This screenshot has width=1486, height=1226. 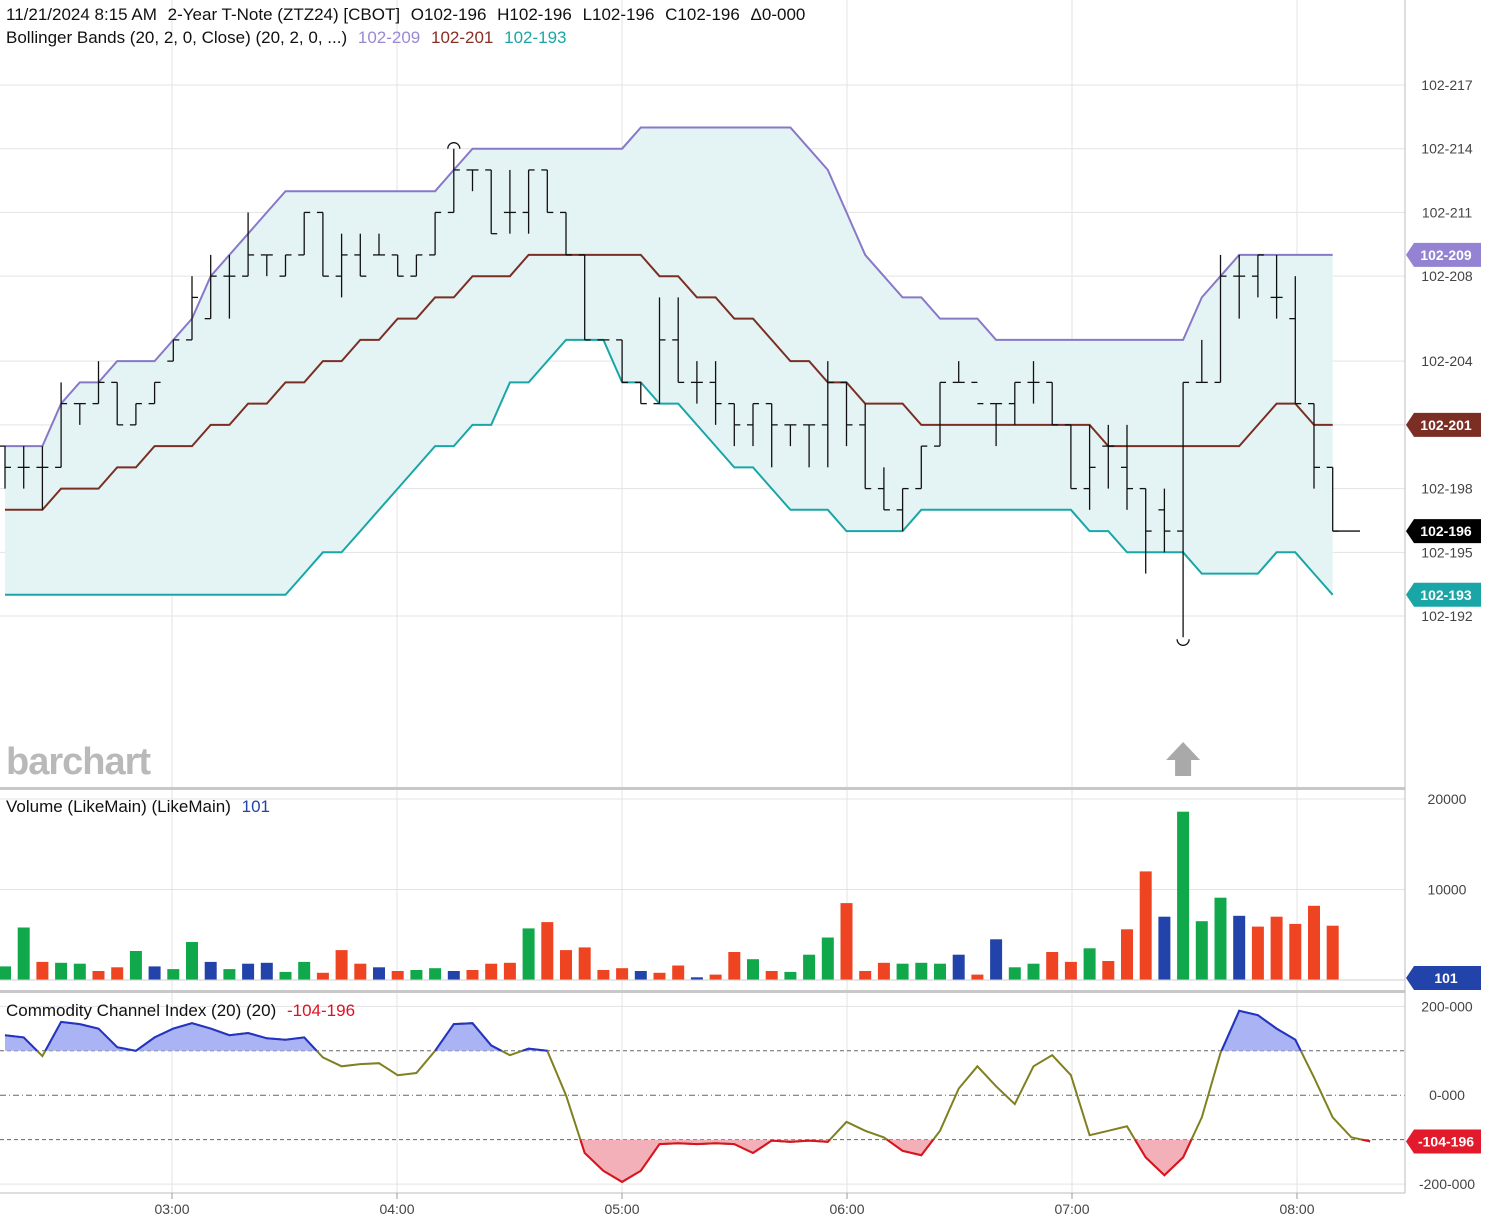 I want to click on volume-tick-10000: 10000, so click(x=1447, y=890).